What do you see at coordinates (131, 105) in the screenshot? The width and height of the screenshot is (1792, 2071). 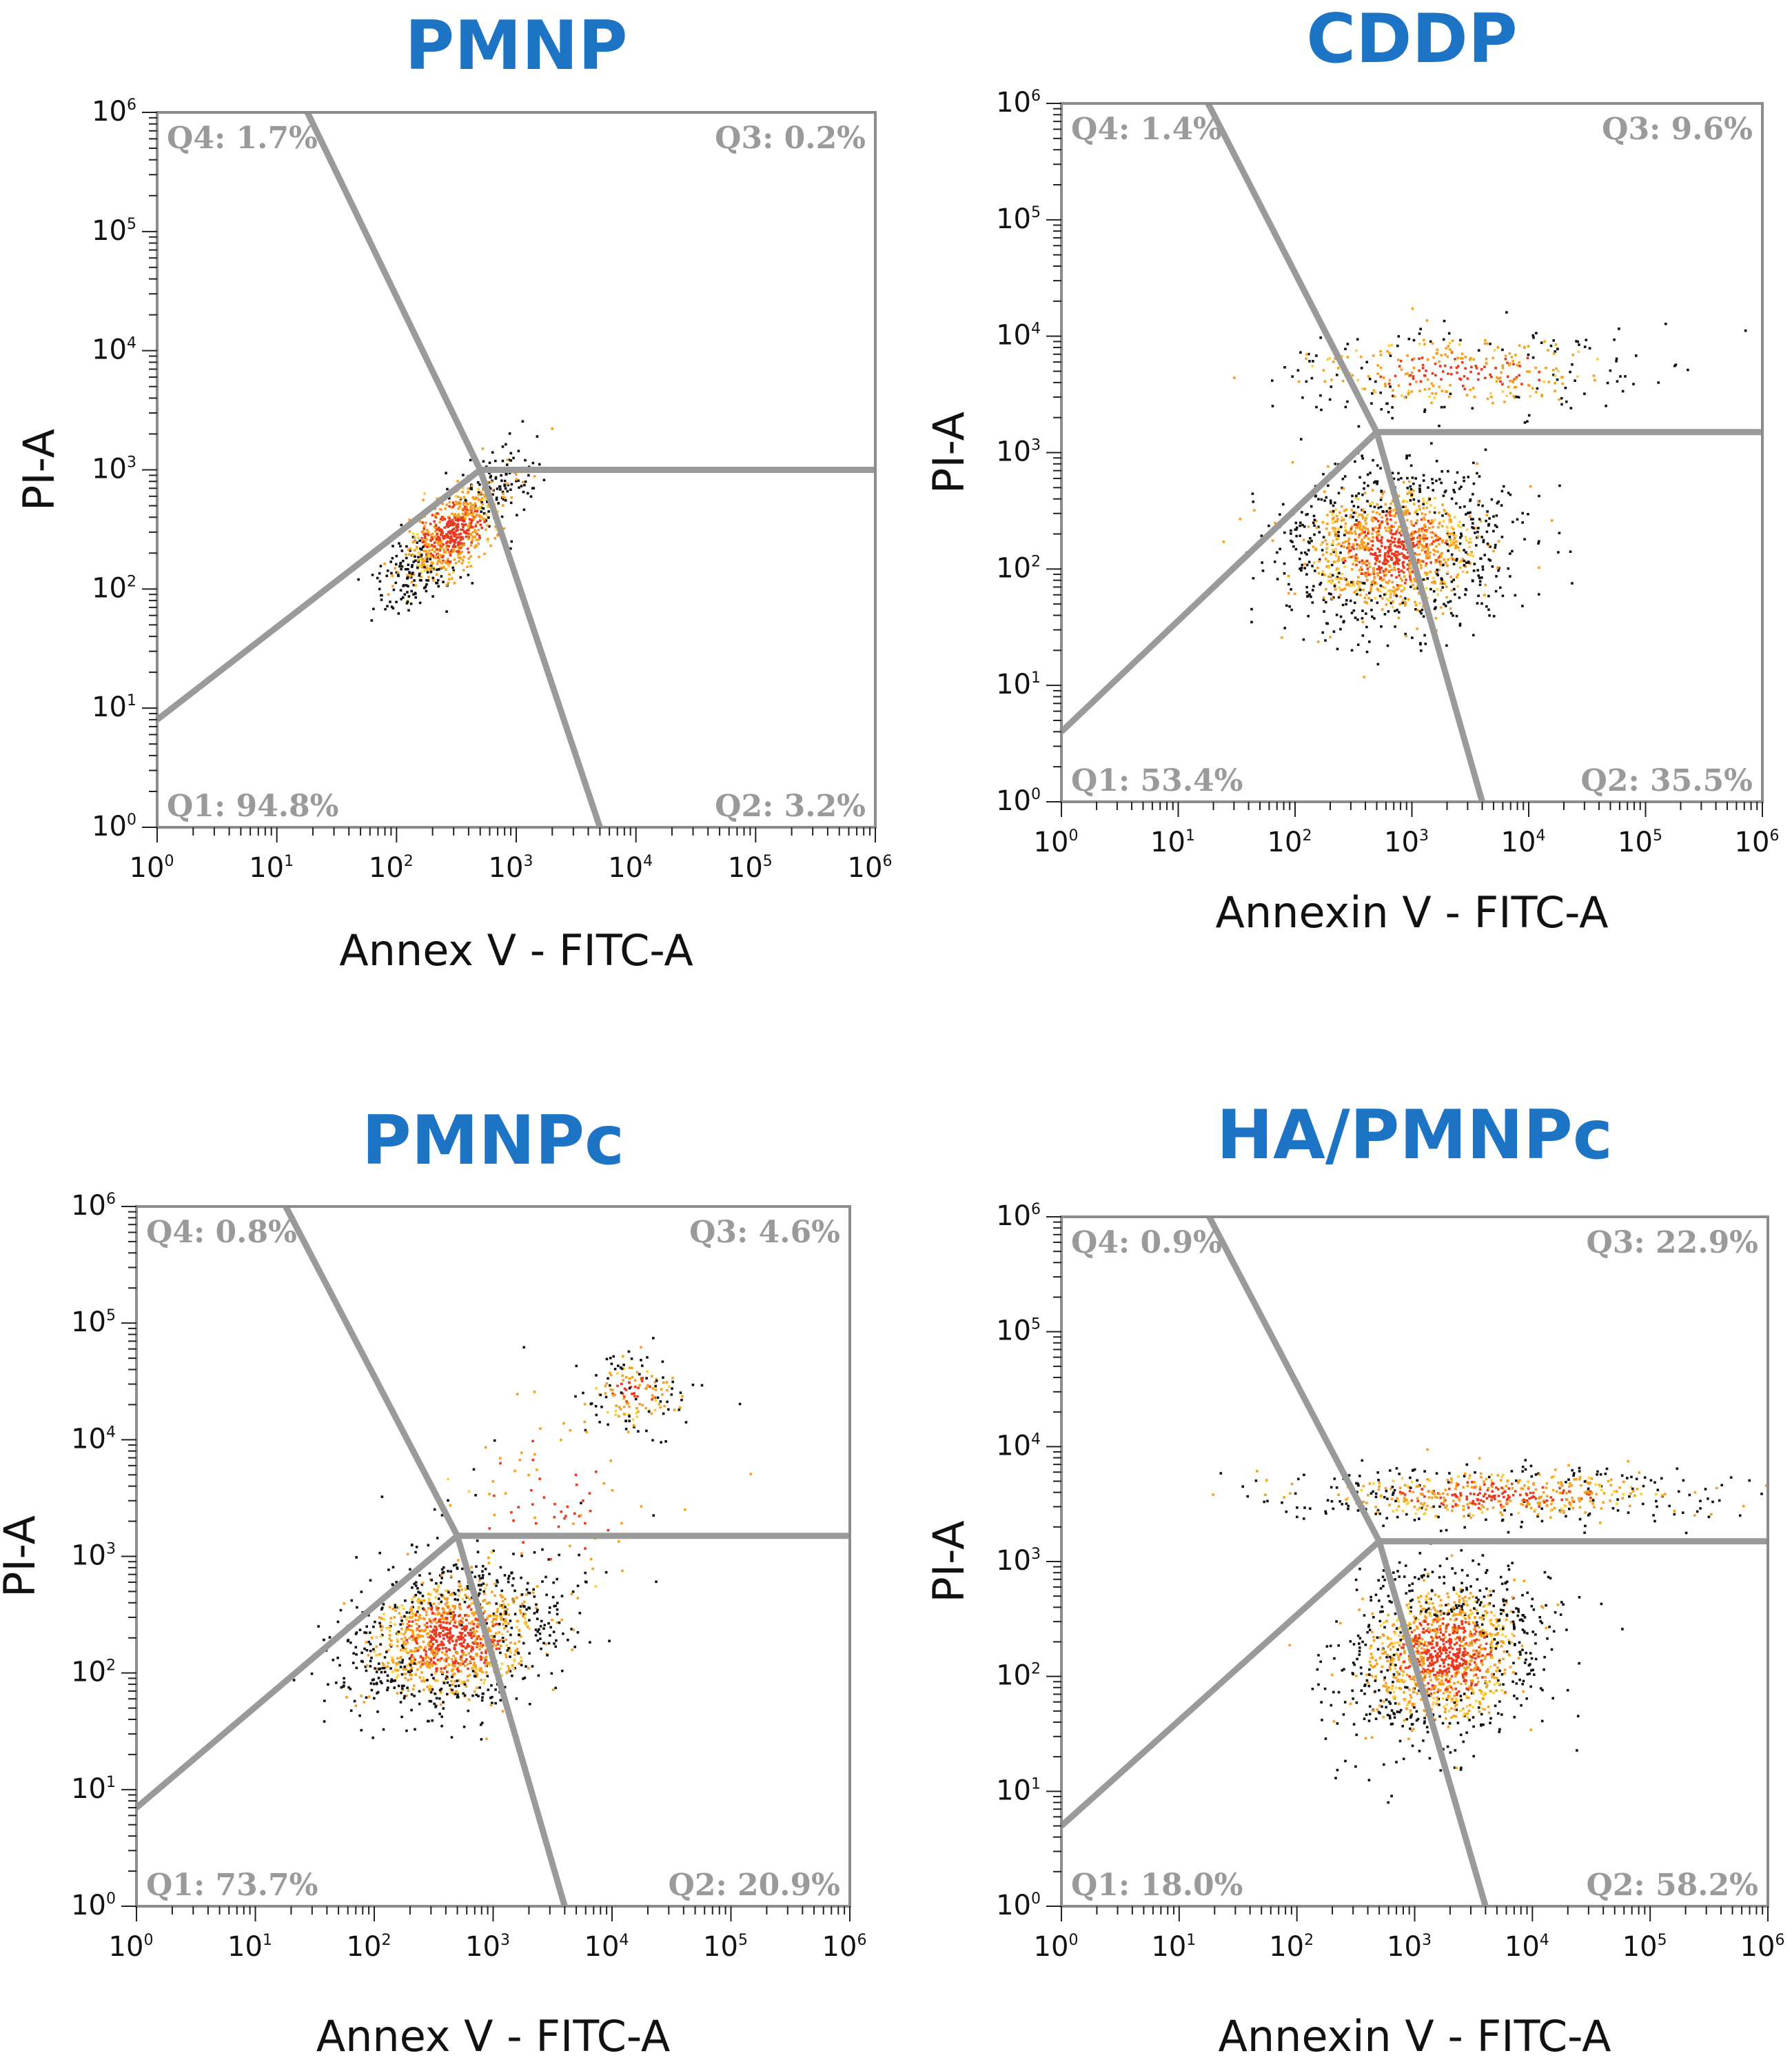 I see `y-tick-exponent: 6` at bounding box center [131, 105].